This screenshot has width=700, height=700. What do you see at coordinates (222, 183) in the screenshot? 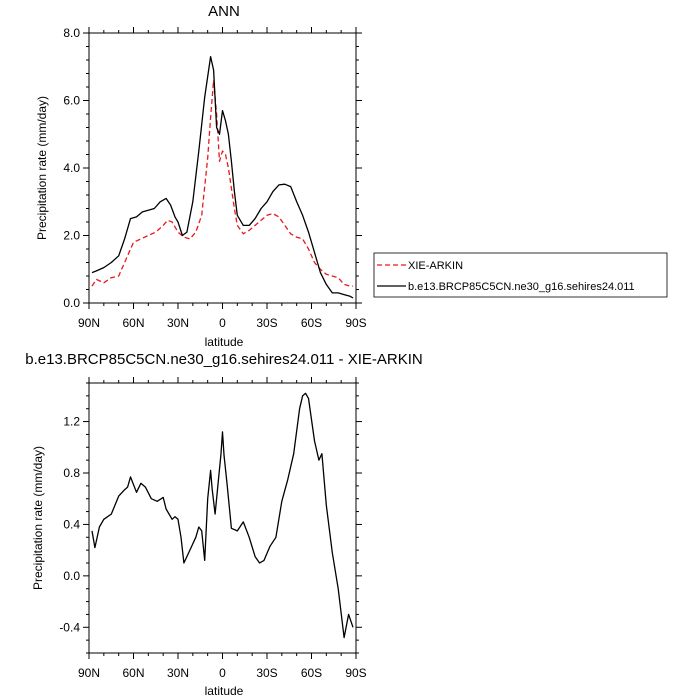
I see `top-series-xie-arkin` at bounding box center [222, 183].